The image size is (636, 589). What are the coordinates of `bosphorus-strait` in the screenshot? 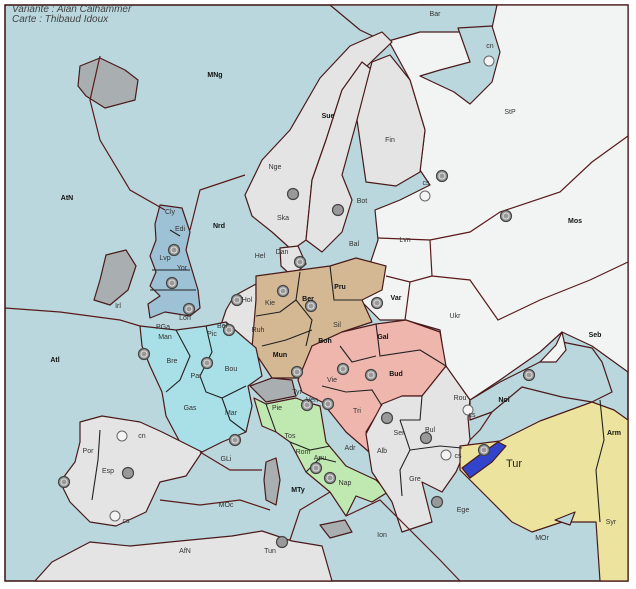 It's located at (484, 460).